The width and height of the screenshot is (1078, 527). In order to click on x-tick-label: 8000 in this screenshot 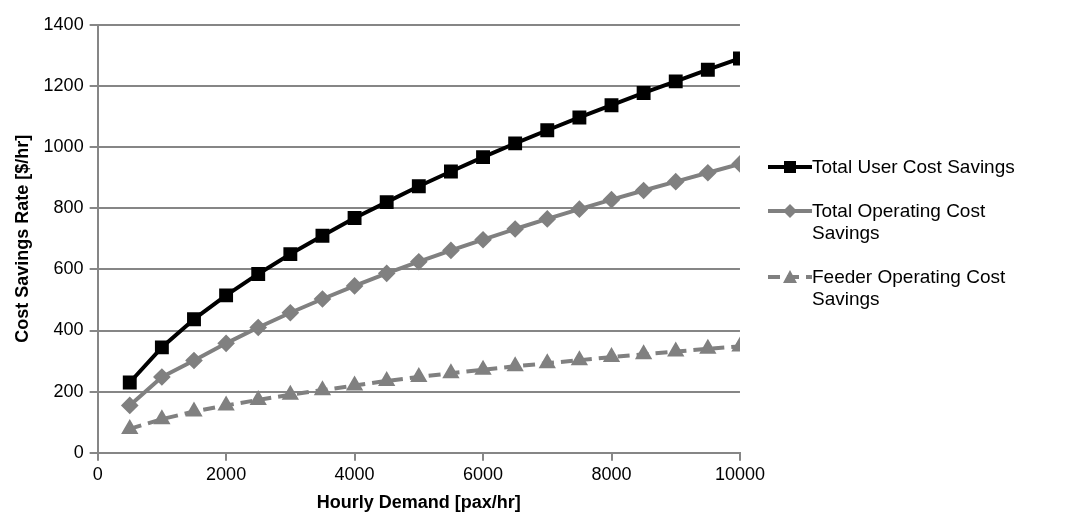, I will do `click(611, 473)`.